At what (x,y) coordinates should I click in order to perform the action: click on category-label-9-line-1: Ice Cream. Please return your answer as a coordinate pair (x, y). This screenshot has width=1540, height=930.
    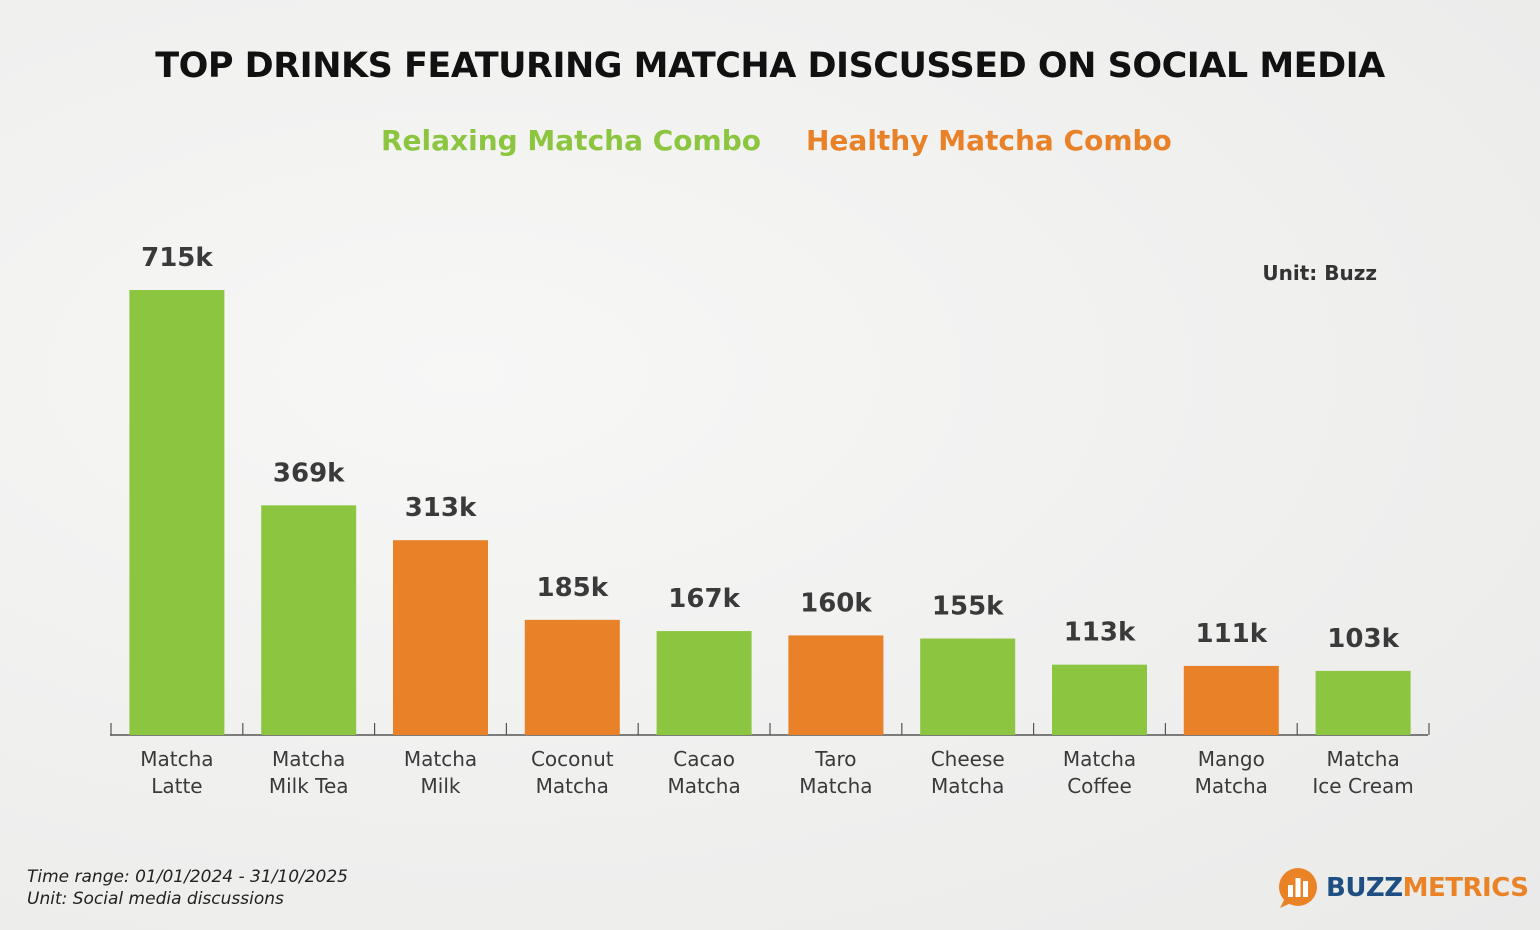
    Looking at the image, I should click on (1362, 786).